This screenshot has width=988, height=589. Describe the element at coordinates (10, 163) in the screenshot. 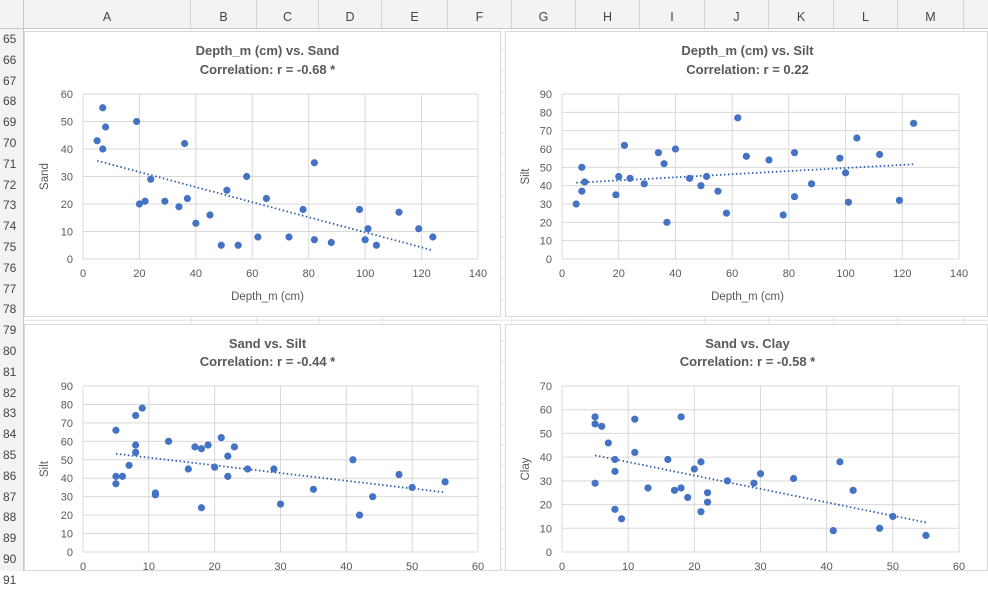

I see `row-header-71: 71` at that location.